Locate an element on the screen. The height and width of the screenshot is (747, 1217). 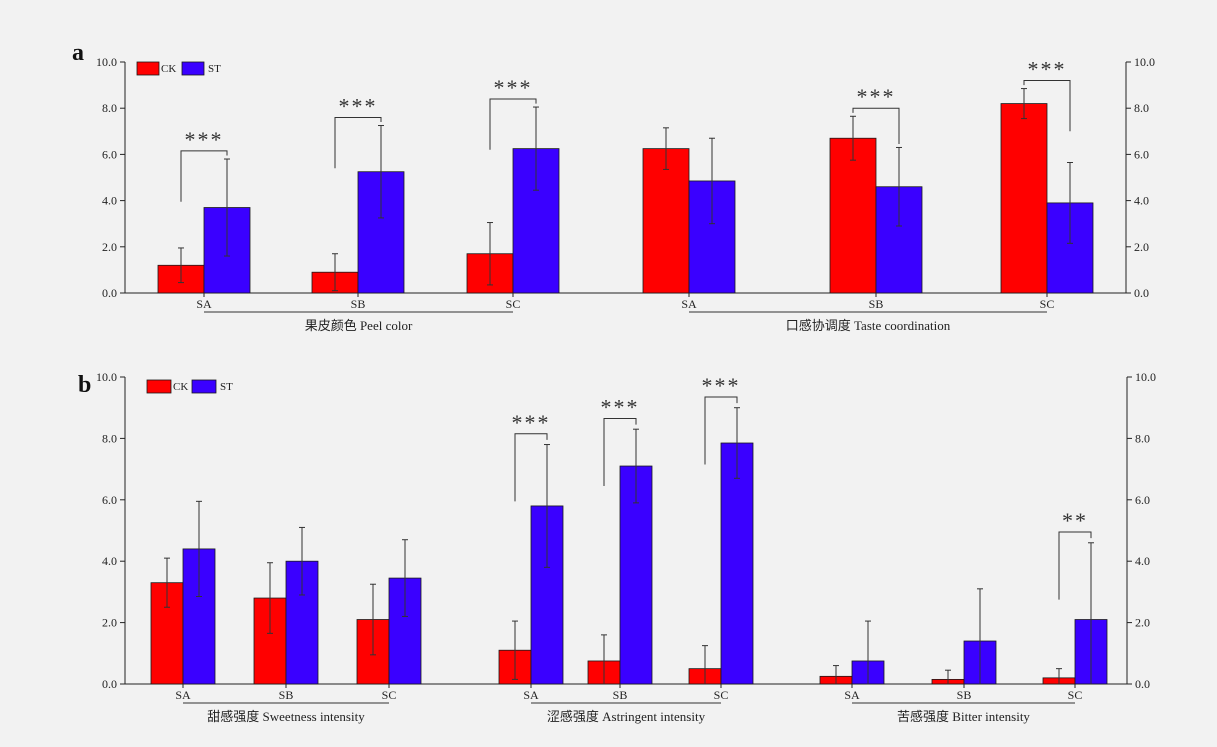
bar-group: SA *** SB *** SC *** 涩感强度 Astringent intensity is located at coordinates (626, 548).